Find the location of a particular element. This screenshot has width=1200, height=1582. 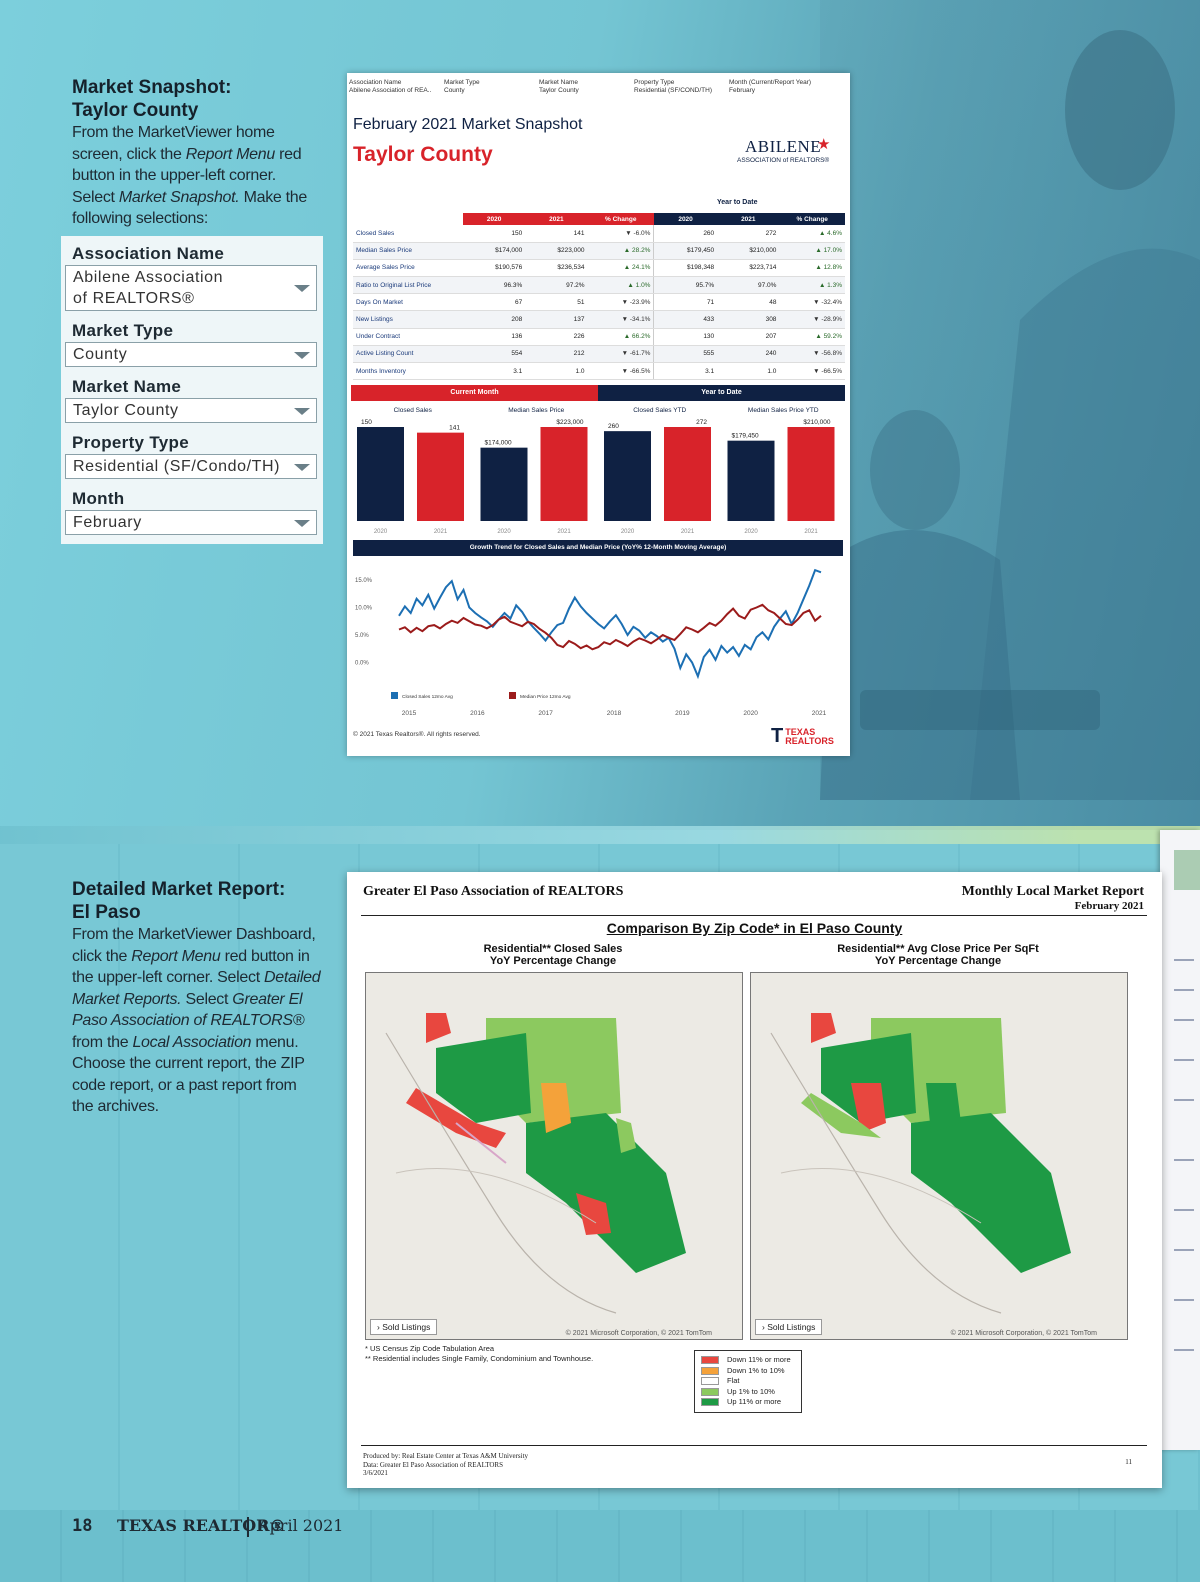

bar-data-label: 260 is located at coordinates (613, 426).